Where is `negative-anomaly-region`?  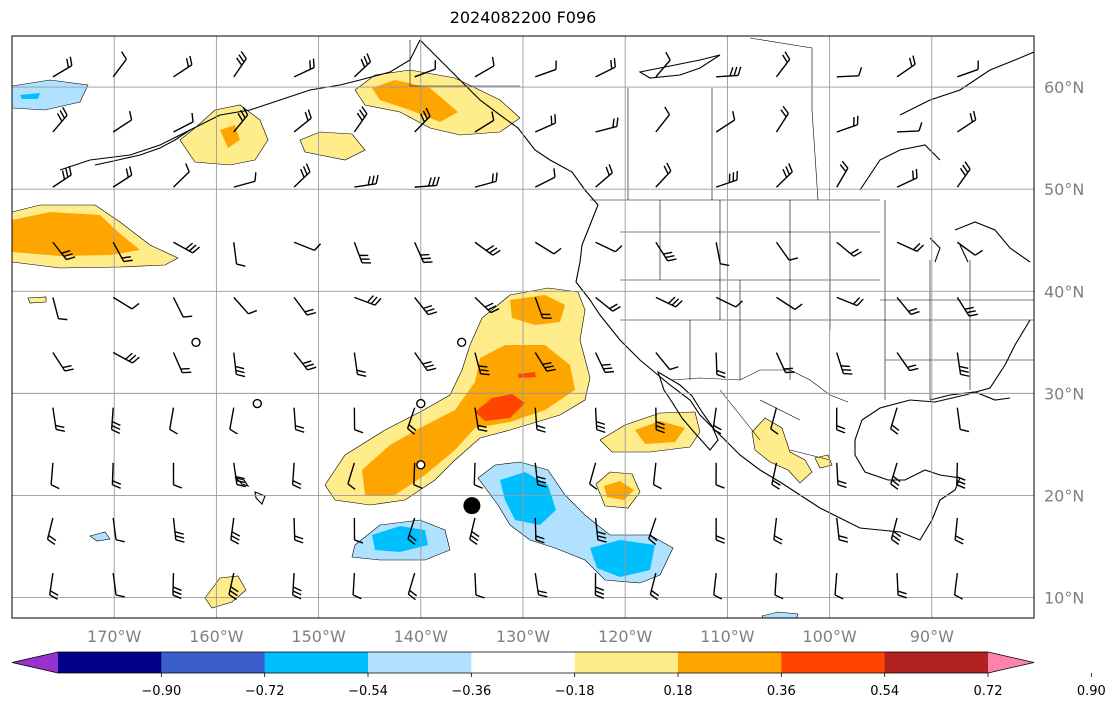
negative-anomaly-region is located at coordinates (622, 558).